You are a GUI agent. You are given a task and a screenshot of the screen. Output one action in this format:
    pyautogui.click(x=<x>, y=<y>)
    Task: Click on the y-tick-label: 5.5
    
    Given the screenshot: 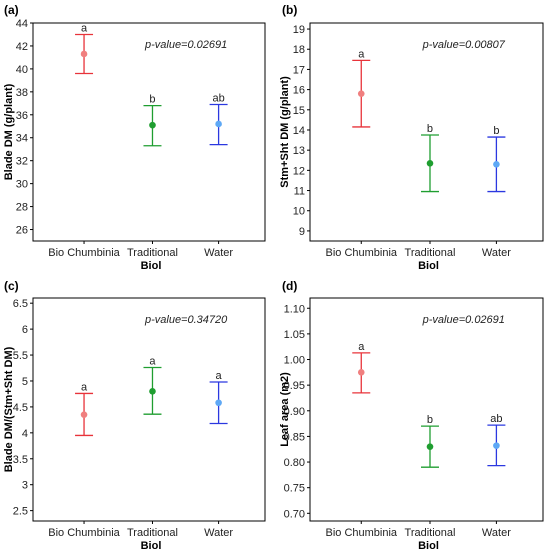 What is the action you would take?
    pyautogui.click(x=20, y=356)
    